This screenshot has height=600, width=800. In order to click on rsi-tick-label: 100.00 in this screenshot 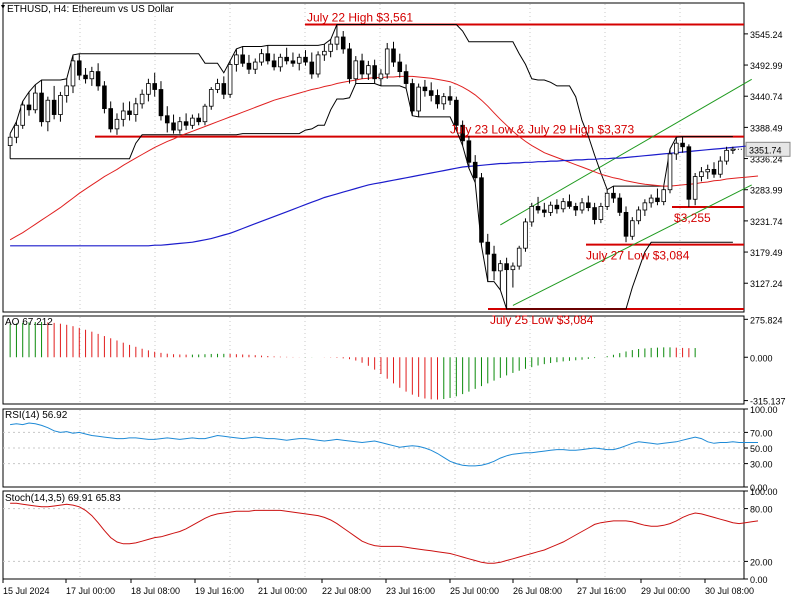, I will do `click(764, 410)`.